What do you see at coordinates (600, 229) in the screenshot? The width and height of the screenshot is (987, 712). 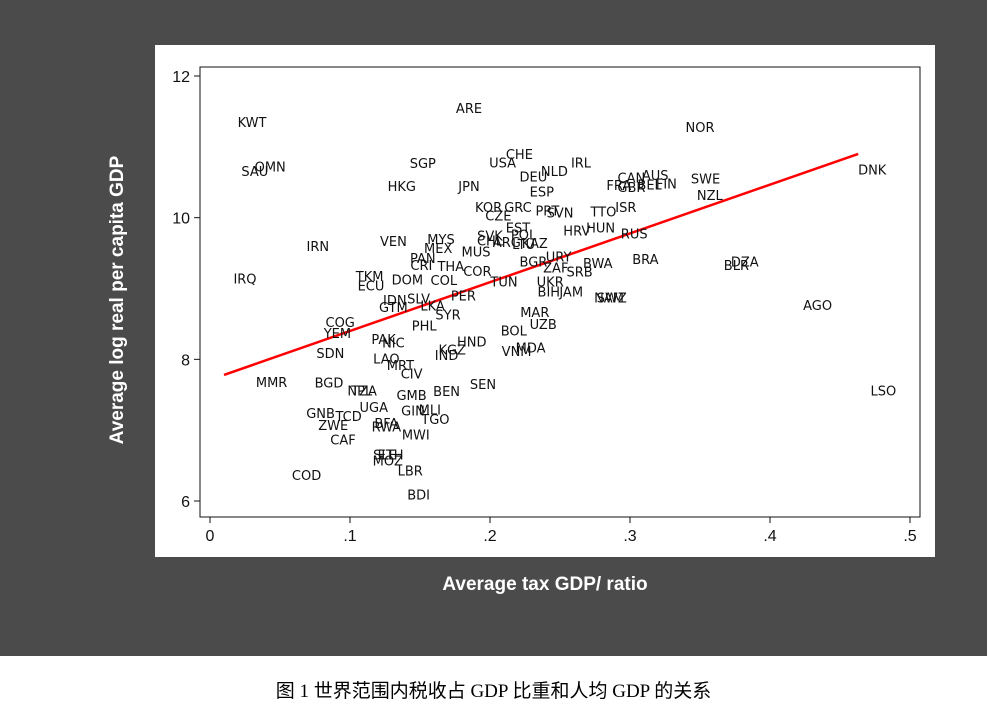 I see `point-label: HUN` at bounding box center [600, 229].